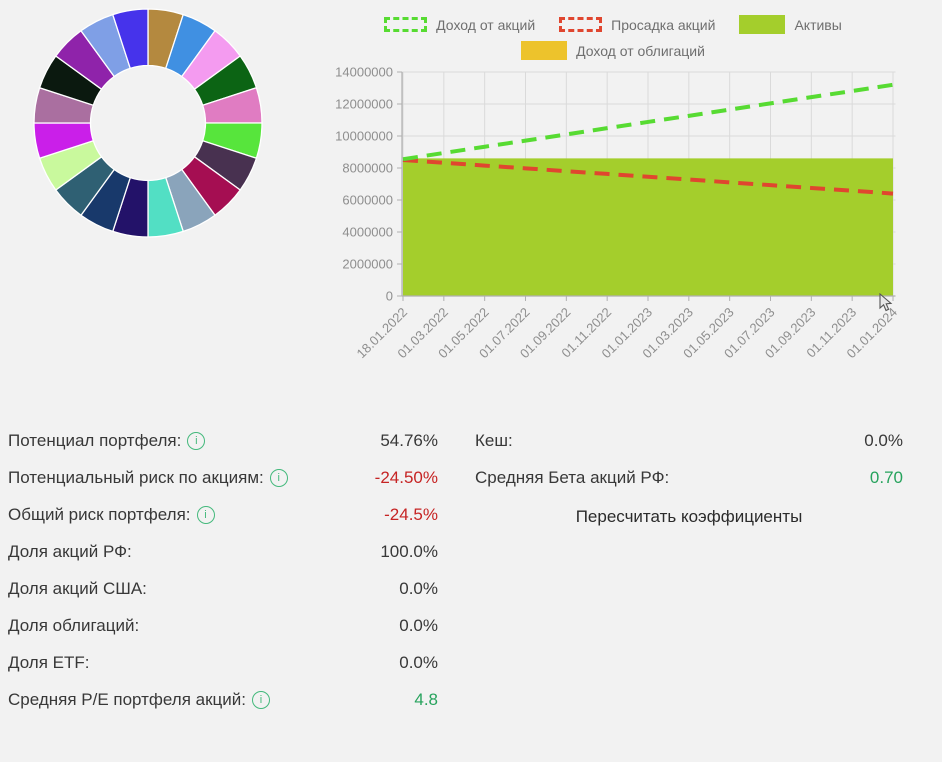  I want to click on stat-row-etf-share: Доля ETF: 0.0%, so click(223, 662).